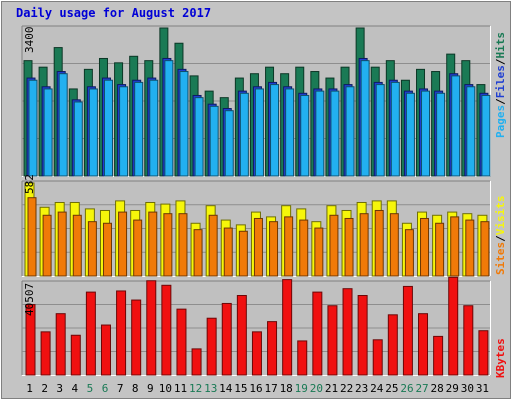 This screenshot has height=400, width=512. What do you see at coordinates (105, 388) in the screenshot?
I see `x-tick-label: 6` at bounding box center [105, 388].